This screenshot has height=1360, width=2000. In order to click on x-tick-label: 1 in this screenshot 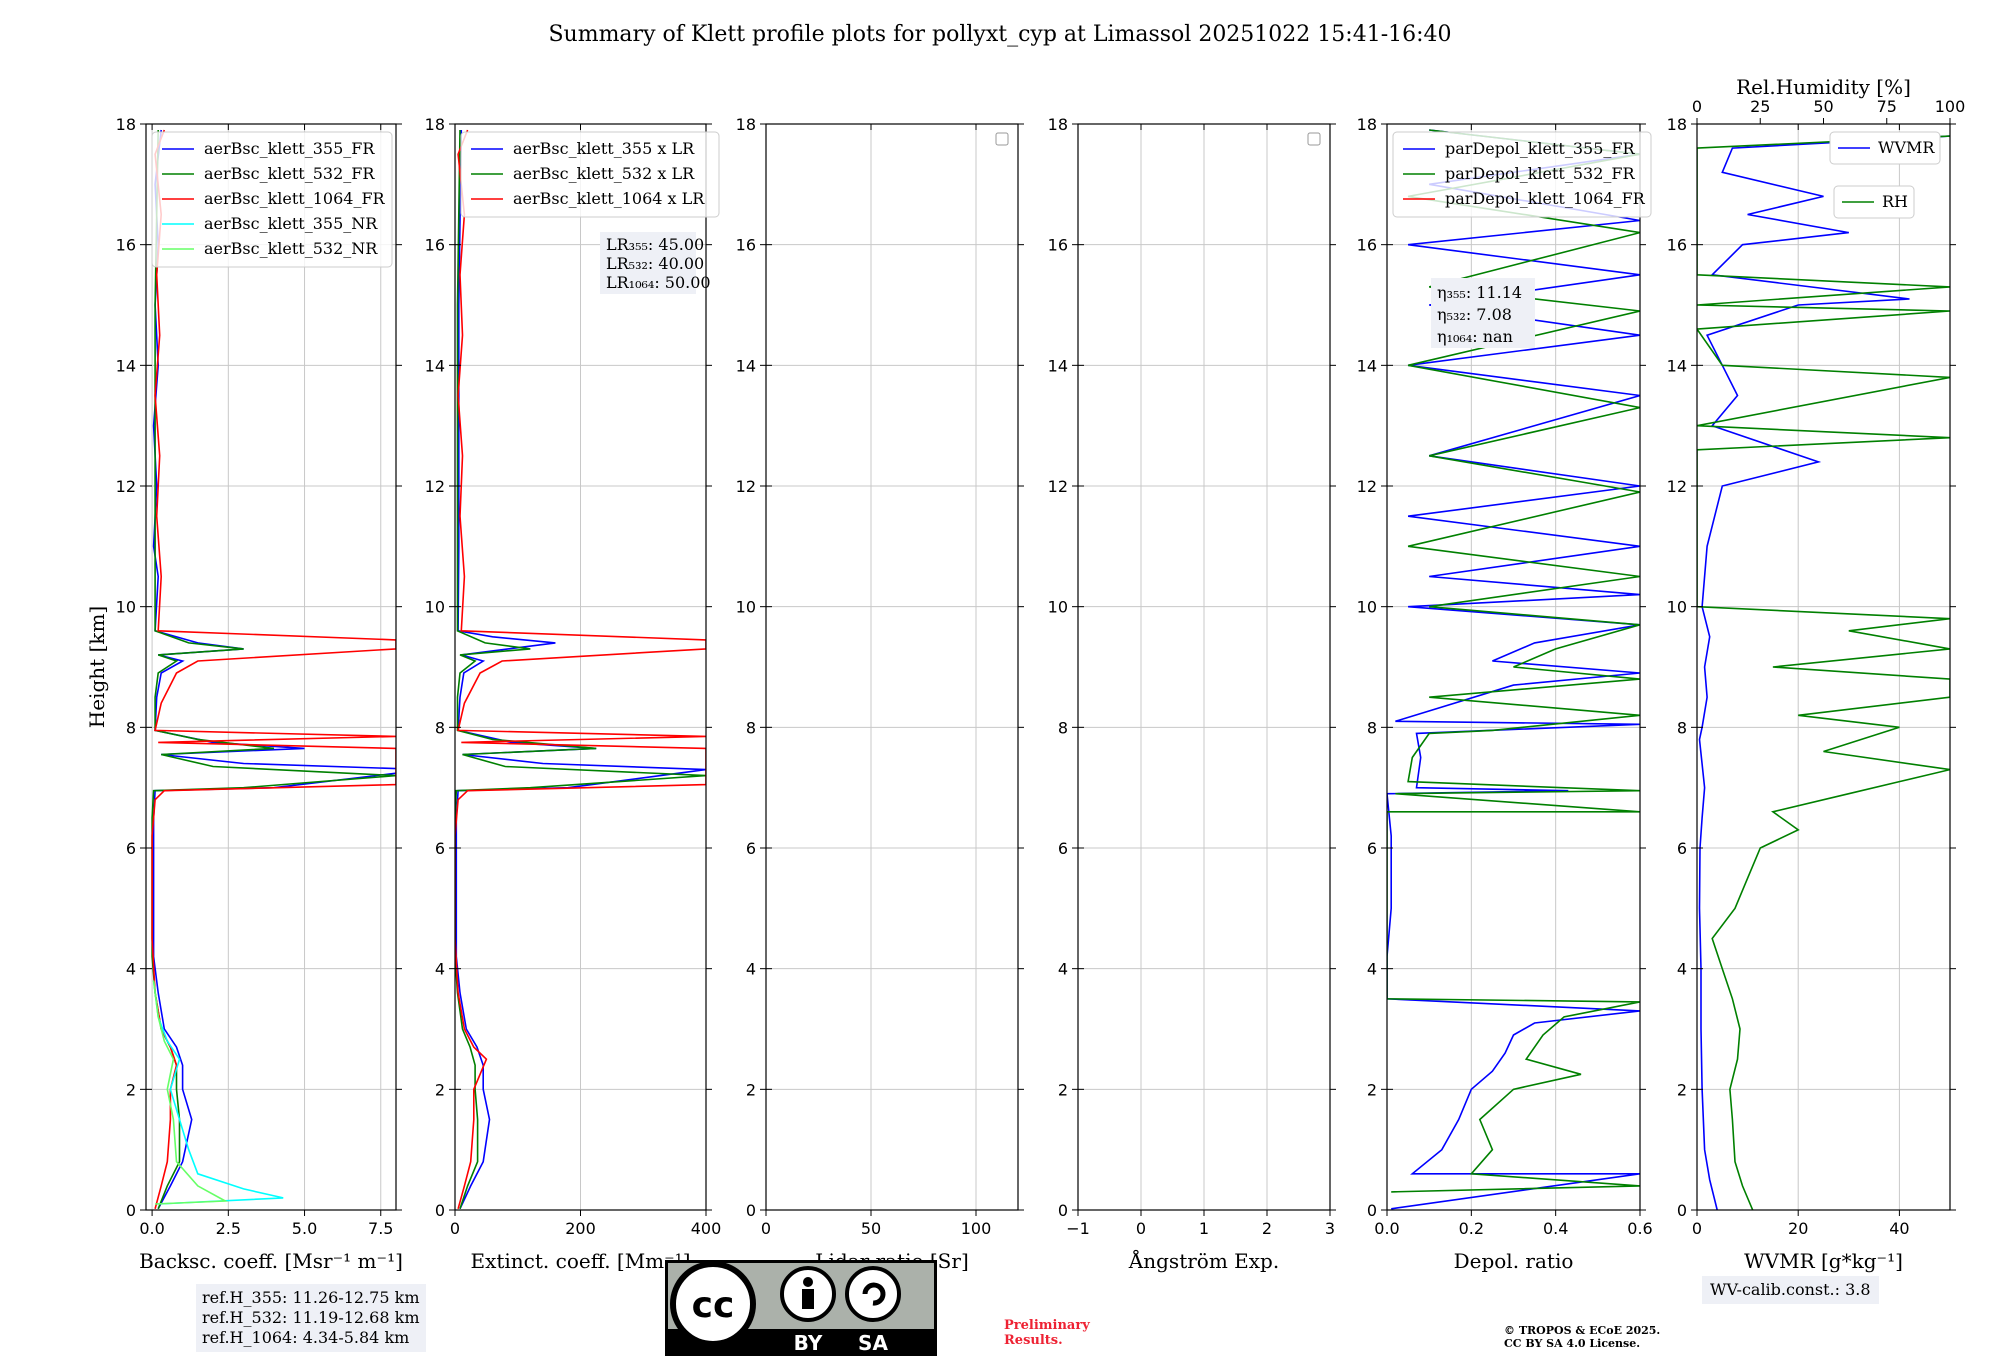, I will do `click(1204, 1228)`.